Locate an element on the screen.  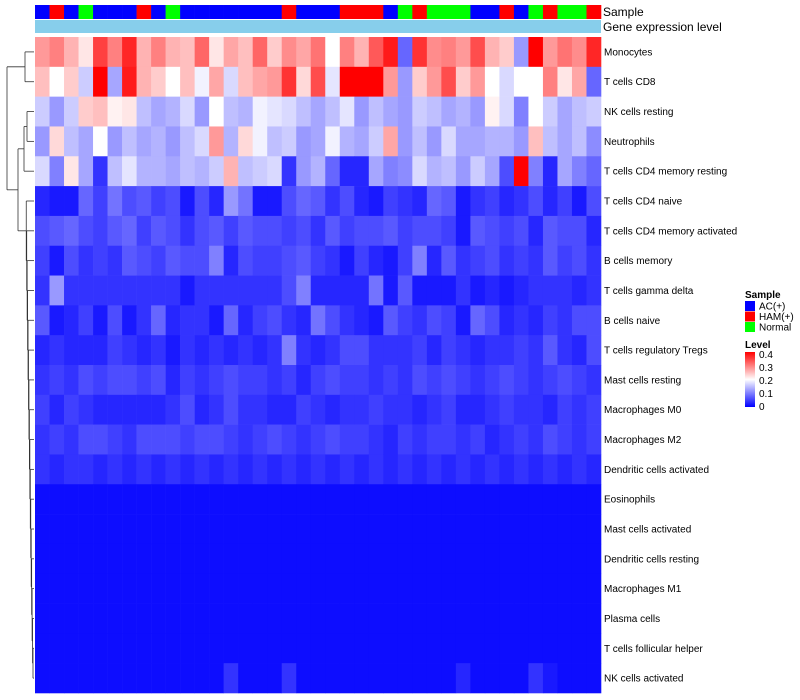
row-label: Mast cells activated is located at coordinates (647, 530).